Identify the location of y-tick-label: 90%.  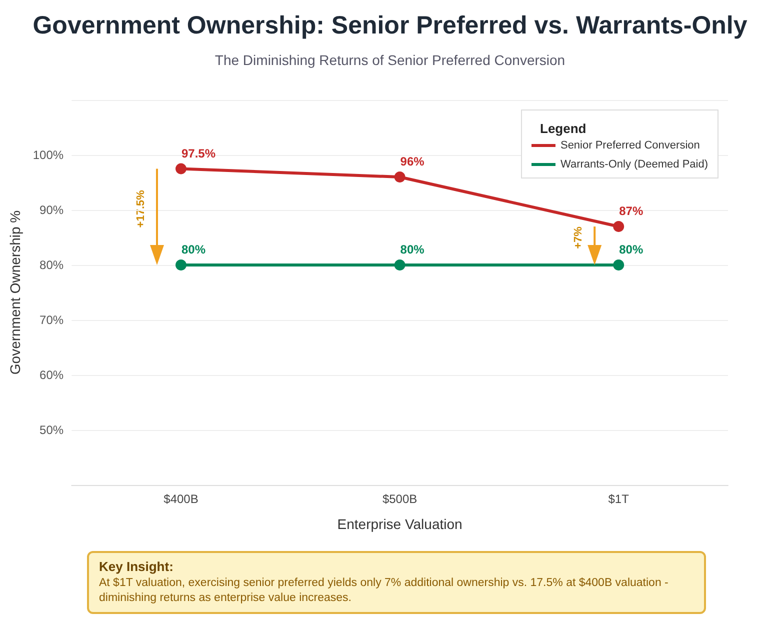
(52, 210).